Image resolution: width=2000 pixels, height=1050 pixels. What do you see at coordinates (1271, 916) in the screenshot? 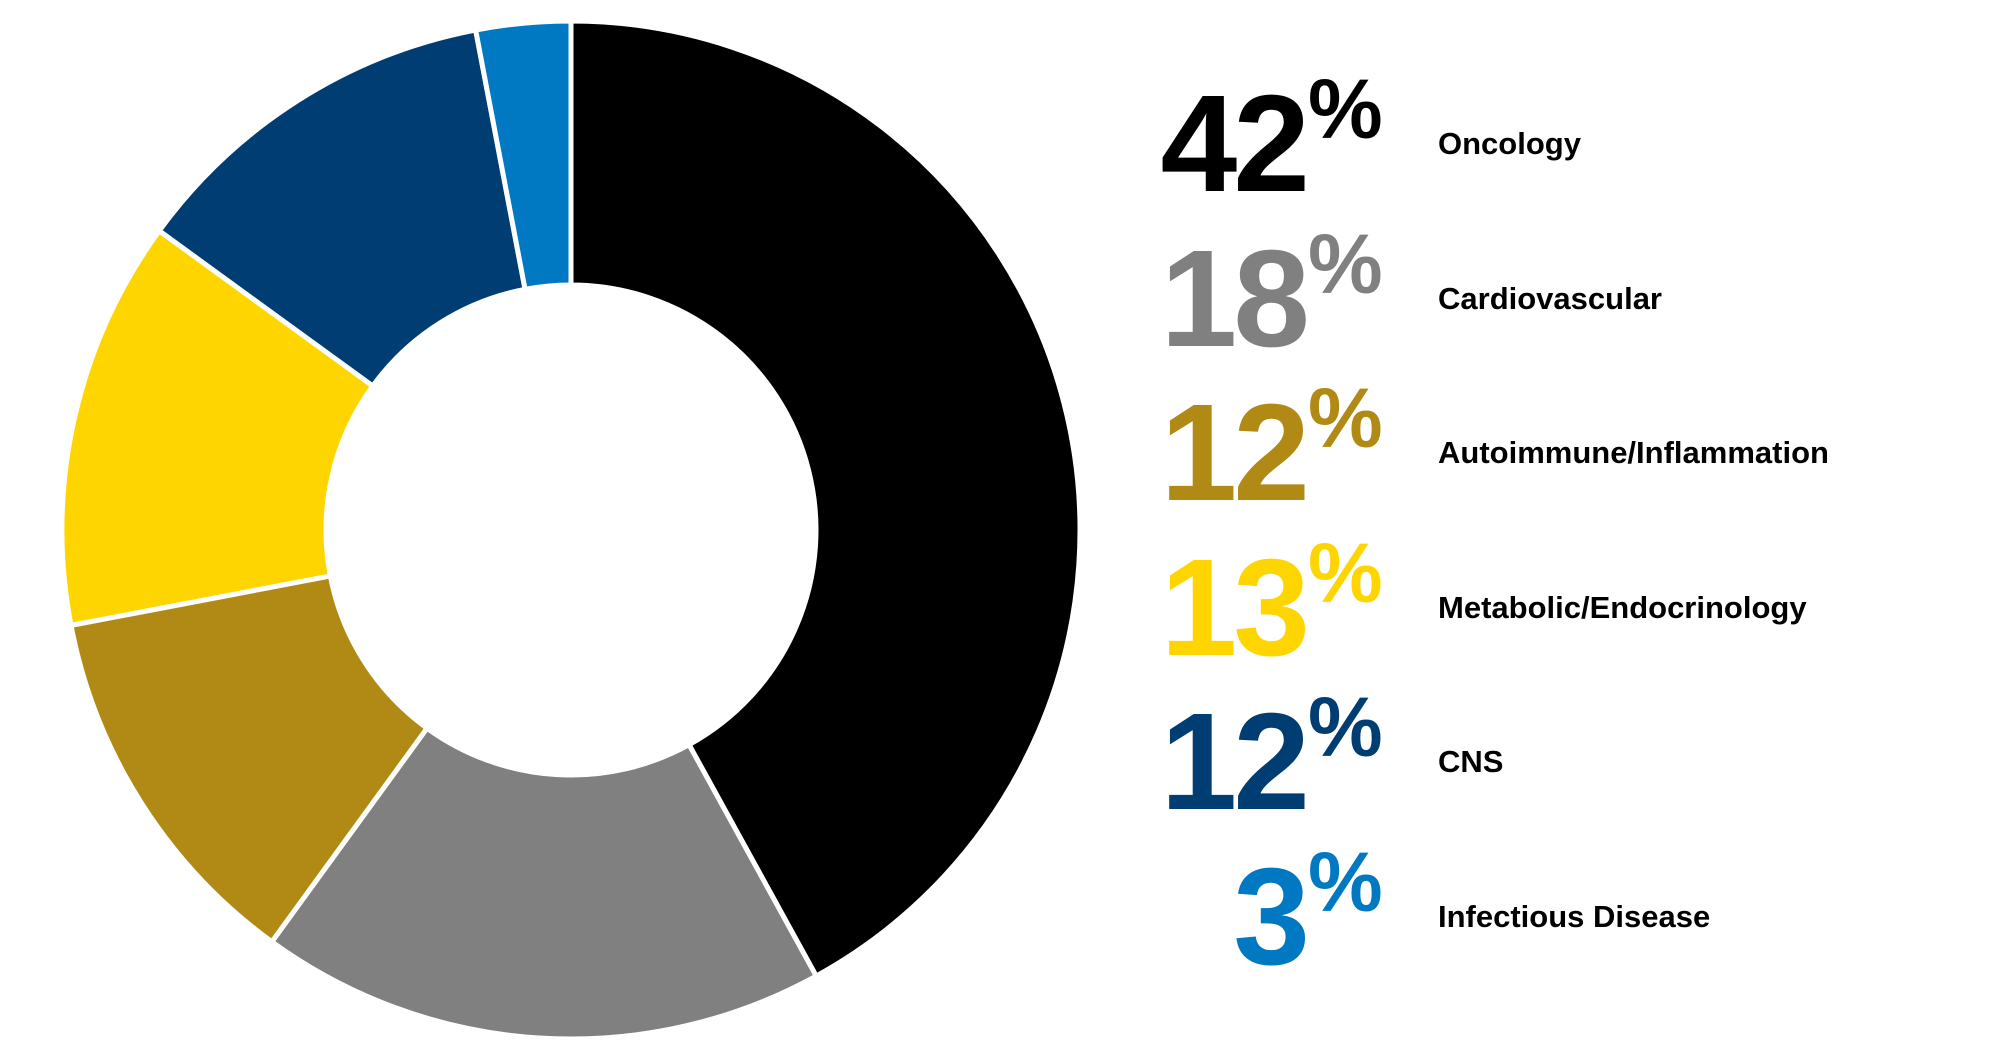
I see `legend-value: 3` at bounding box center [1271, 916].